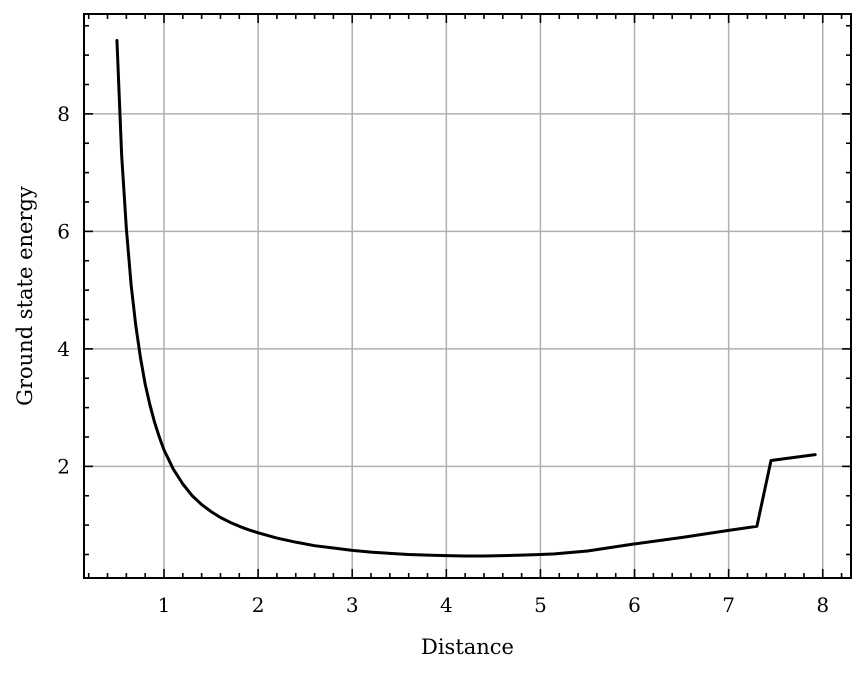 The height and width of the screenshot is (675, 866). Describe the element at coordinates (822, 605) in the screenshot. I see `x-tick-label: 8` at that location.